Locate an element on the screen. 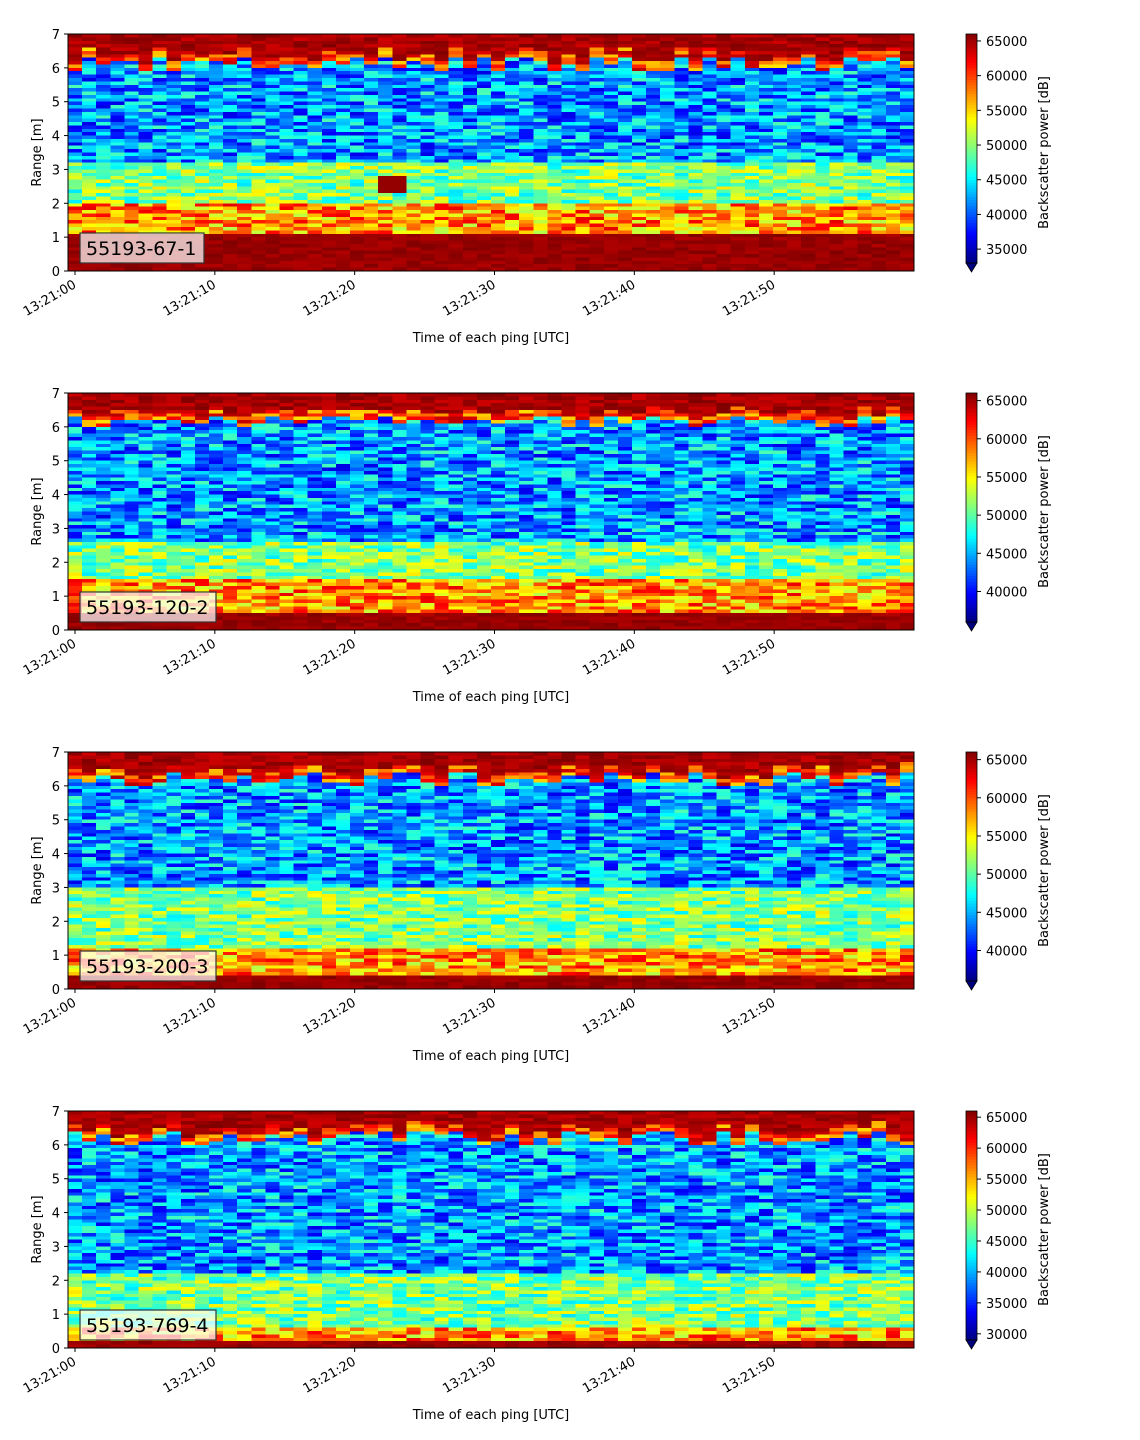 The image size is (1140, 1440). panel-label: 55193-200-3 is located at coordinates (147, 967).